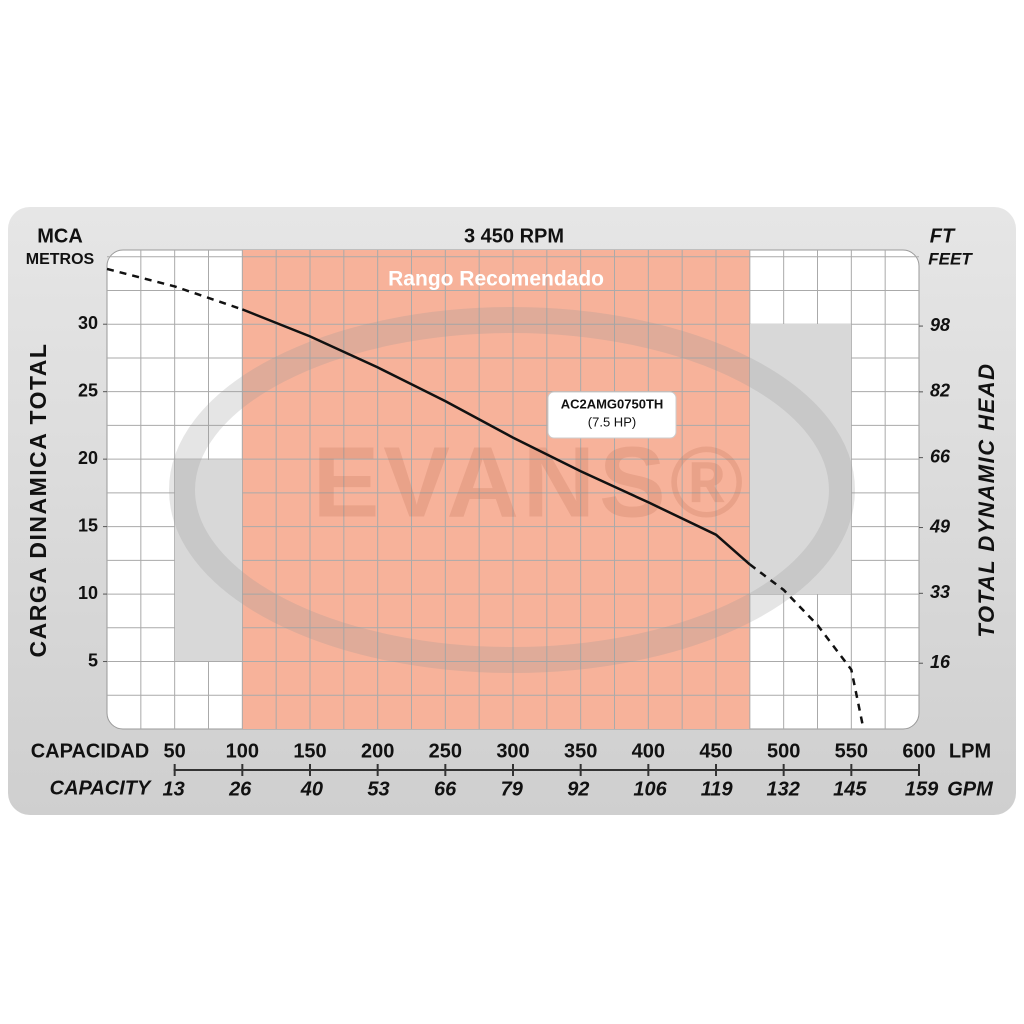 The height and width of the screenshot is (1024, 1024). Describe the element at coordinates (101, 788) in the screenshot. I see `x2-axis-title: CAPACITY` at that location.